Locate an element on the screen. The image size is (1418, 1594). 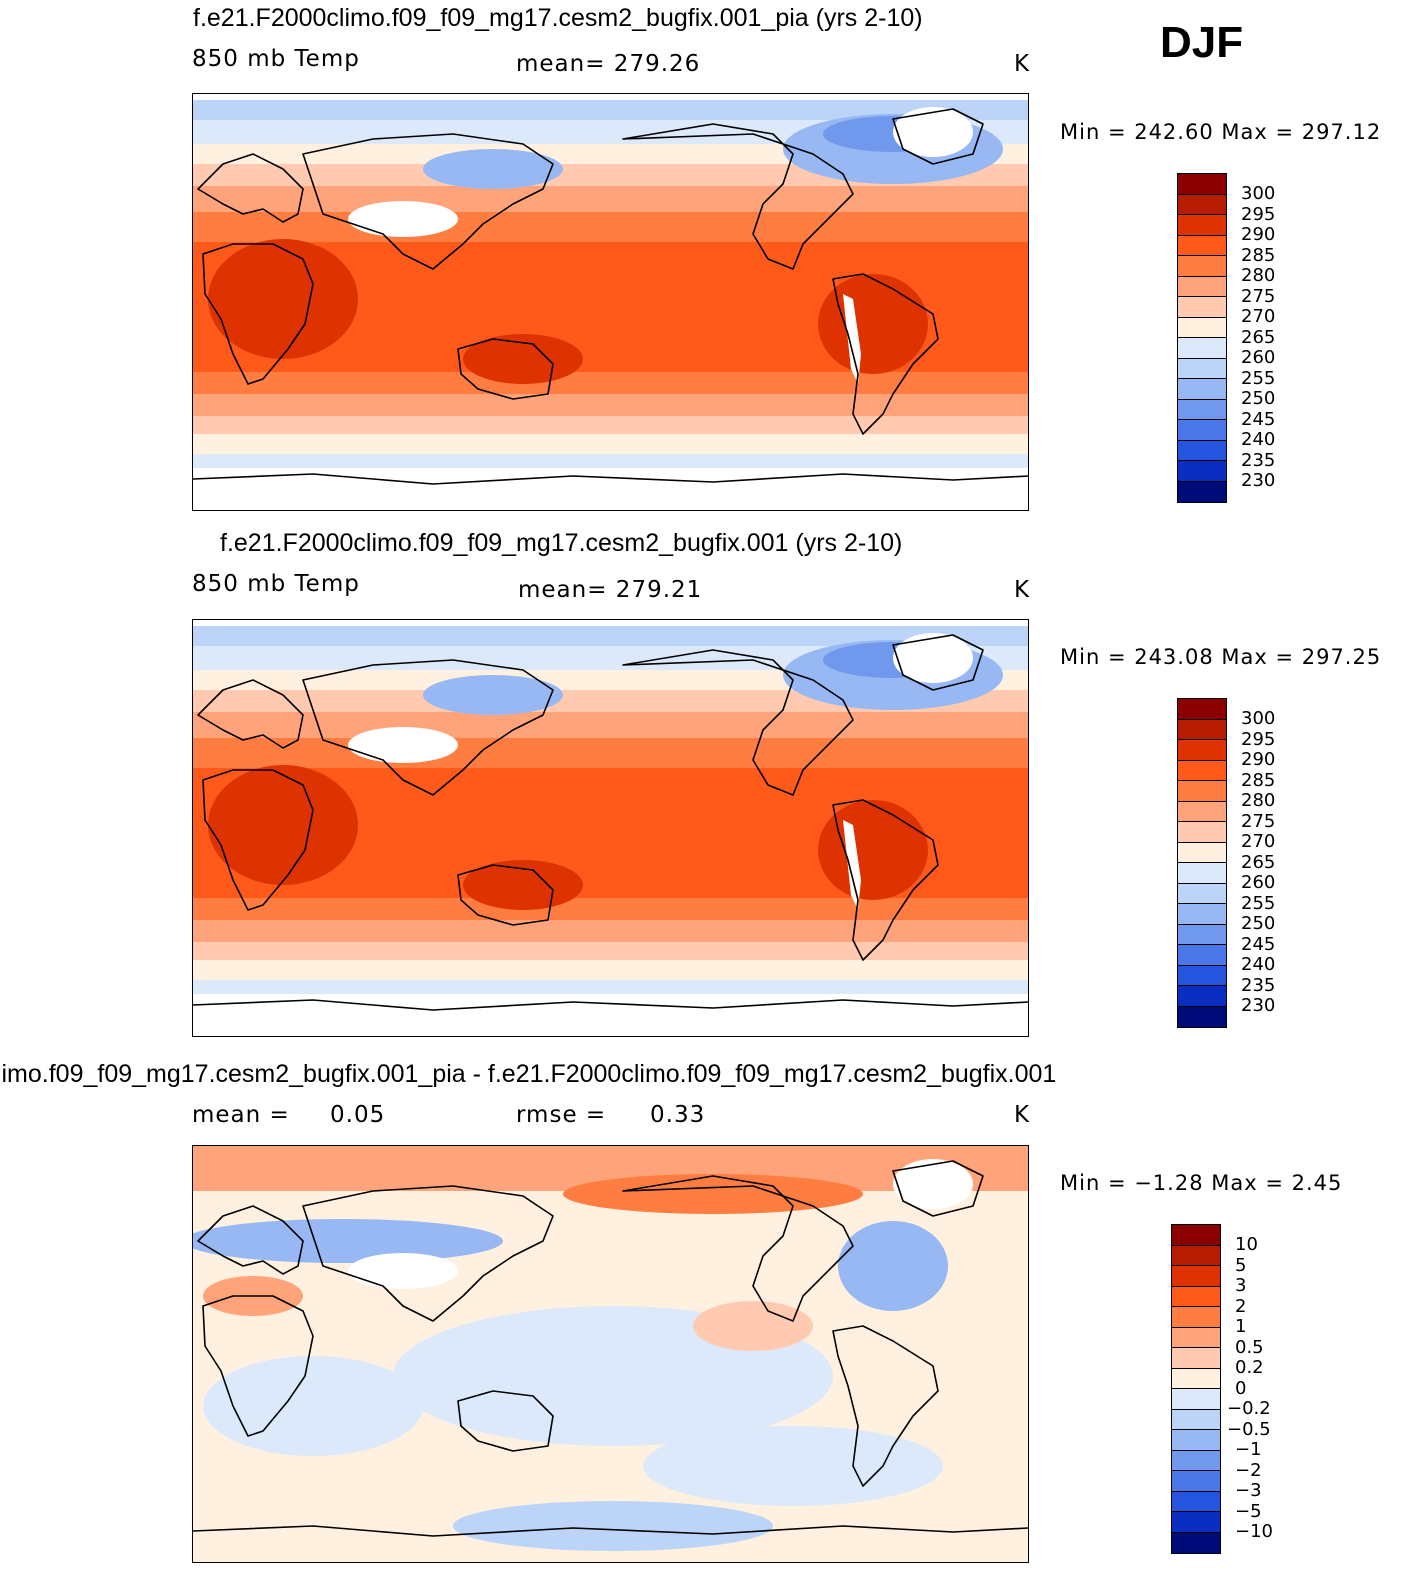
colorbar-tick-label: 230 is located at coordinates (1258, 480).